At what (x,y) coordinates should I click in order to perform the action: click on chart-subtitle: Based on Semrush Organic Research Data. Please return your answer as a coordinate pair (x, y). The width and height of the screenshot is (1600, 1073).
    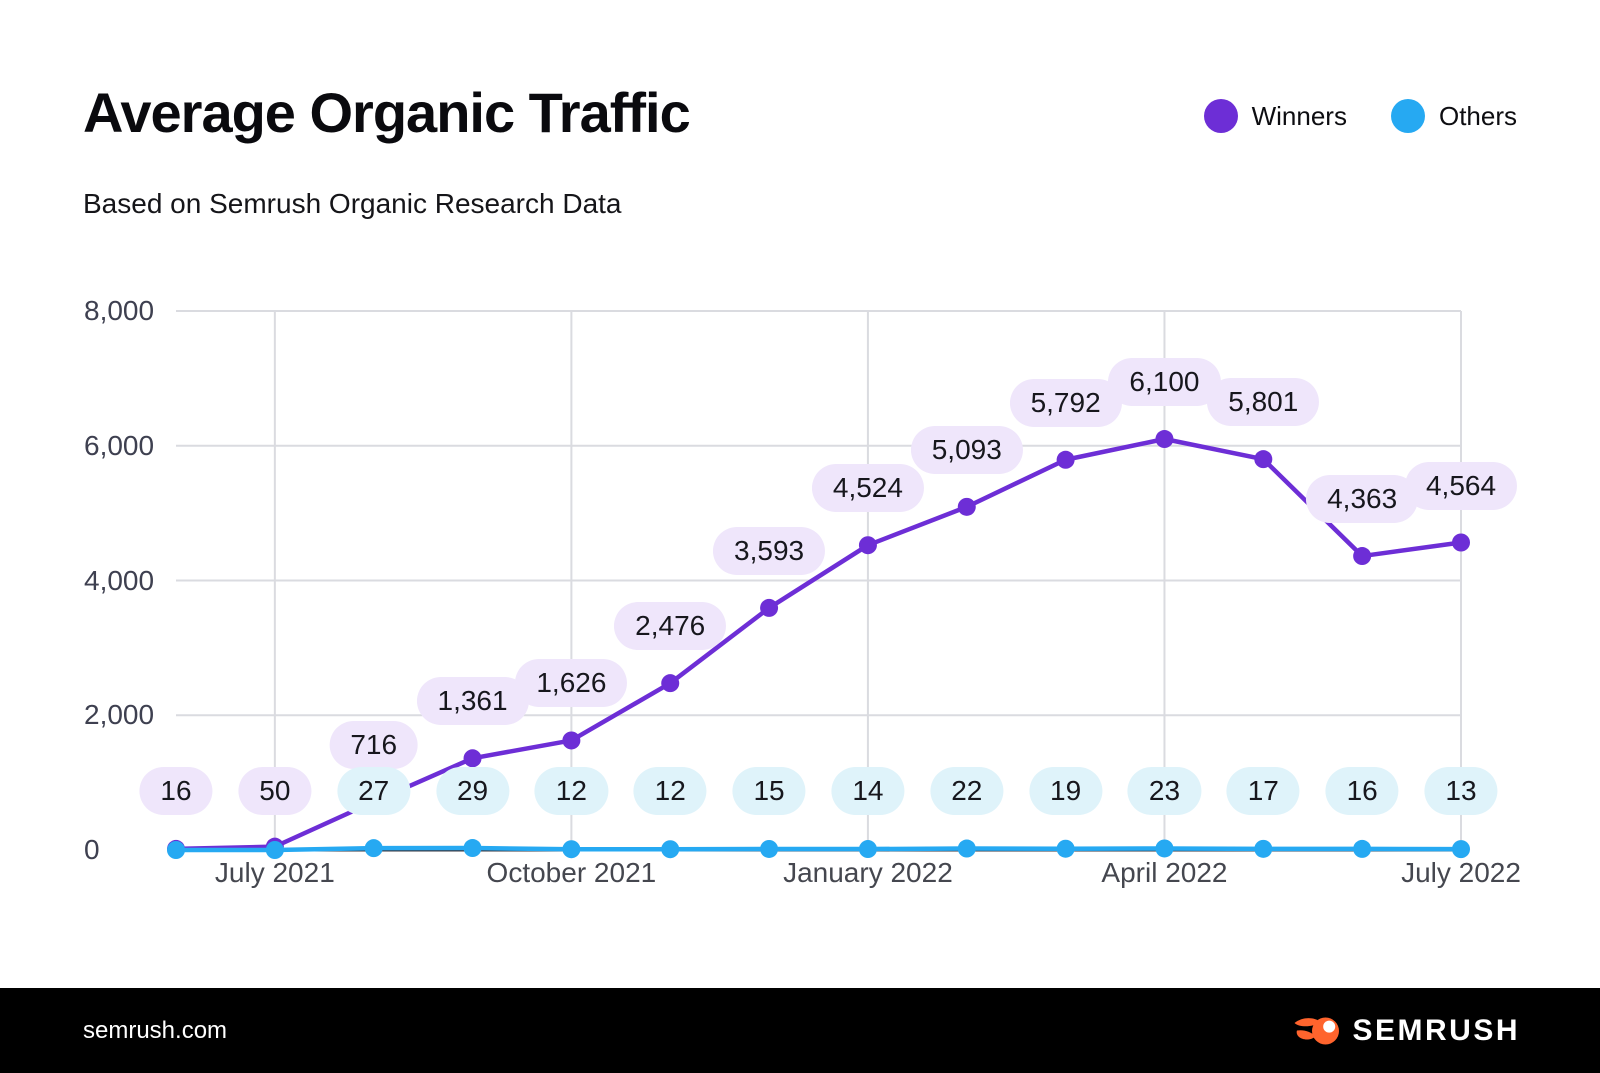
    Looking at the image, I should click on (352, 203).